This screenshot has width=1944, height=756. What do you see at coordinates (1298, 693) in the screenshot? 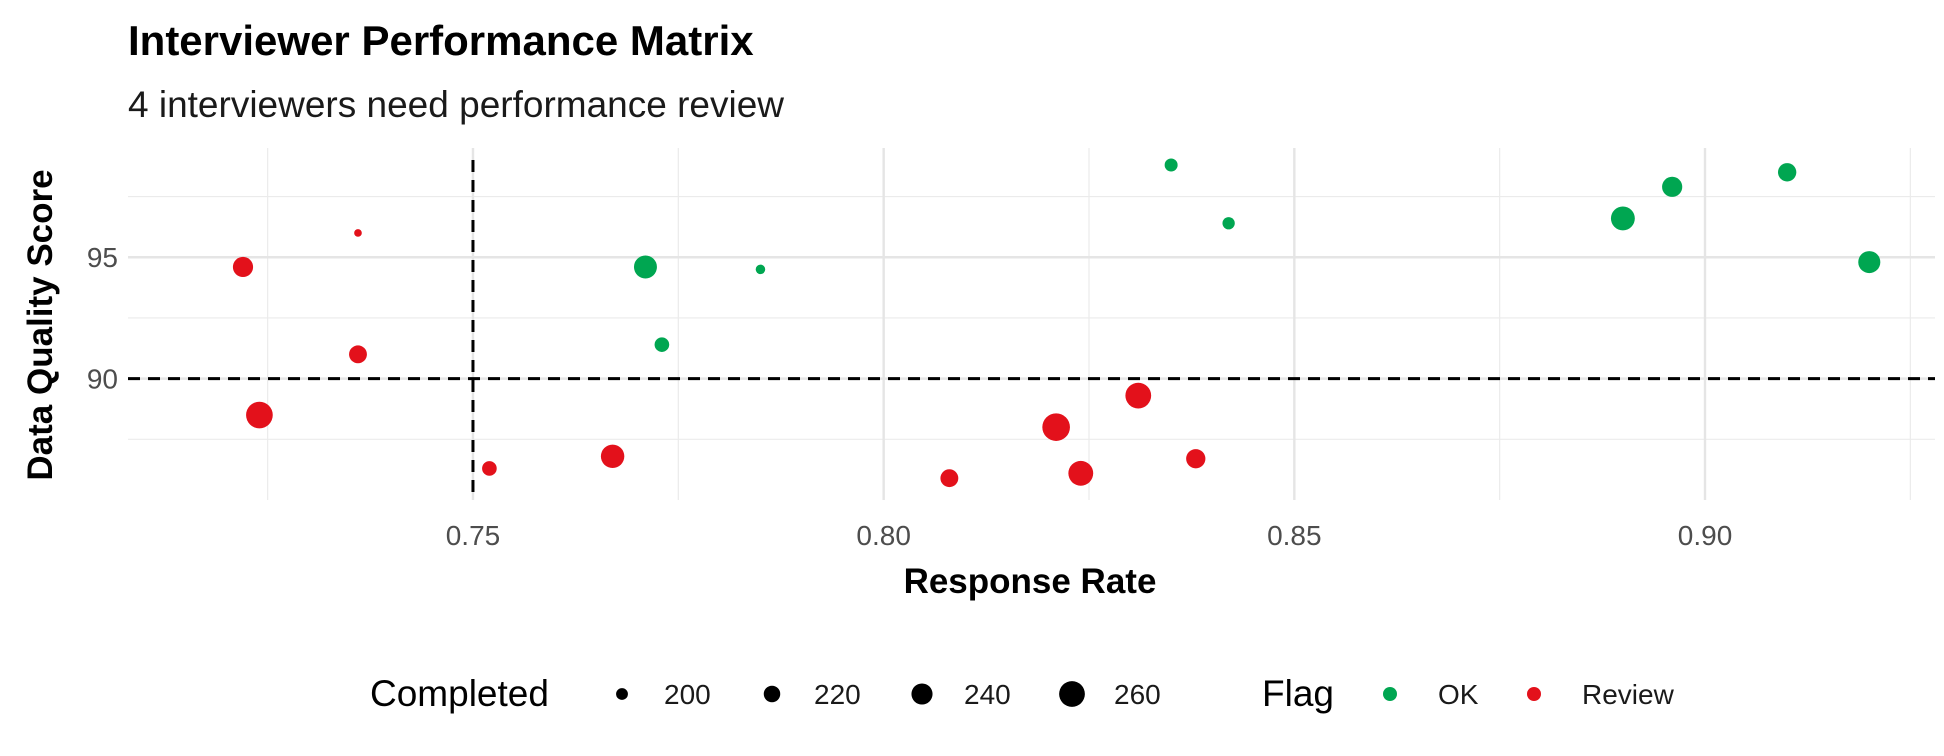
I see `color-legend-title: Flag` at bounding box center [1298, 693].